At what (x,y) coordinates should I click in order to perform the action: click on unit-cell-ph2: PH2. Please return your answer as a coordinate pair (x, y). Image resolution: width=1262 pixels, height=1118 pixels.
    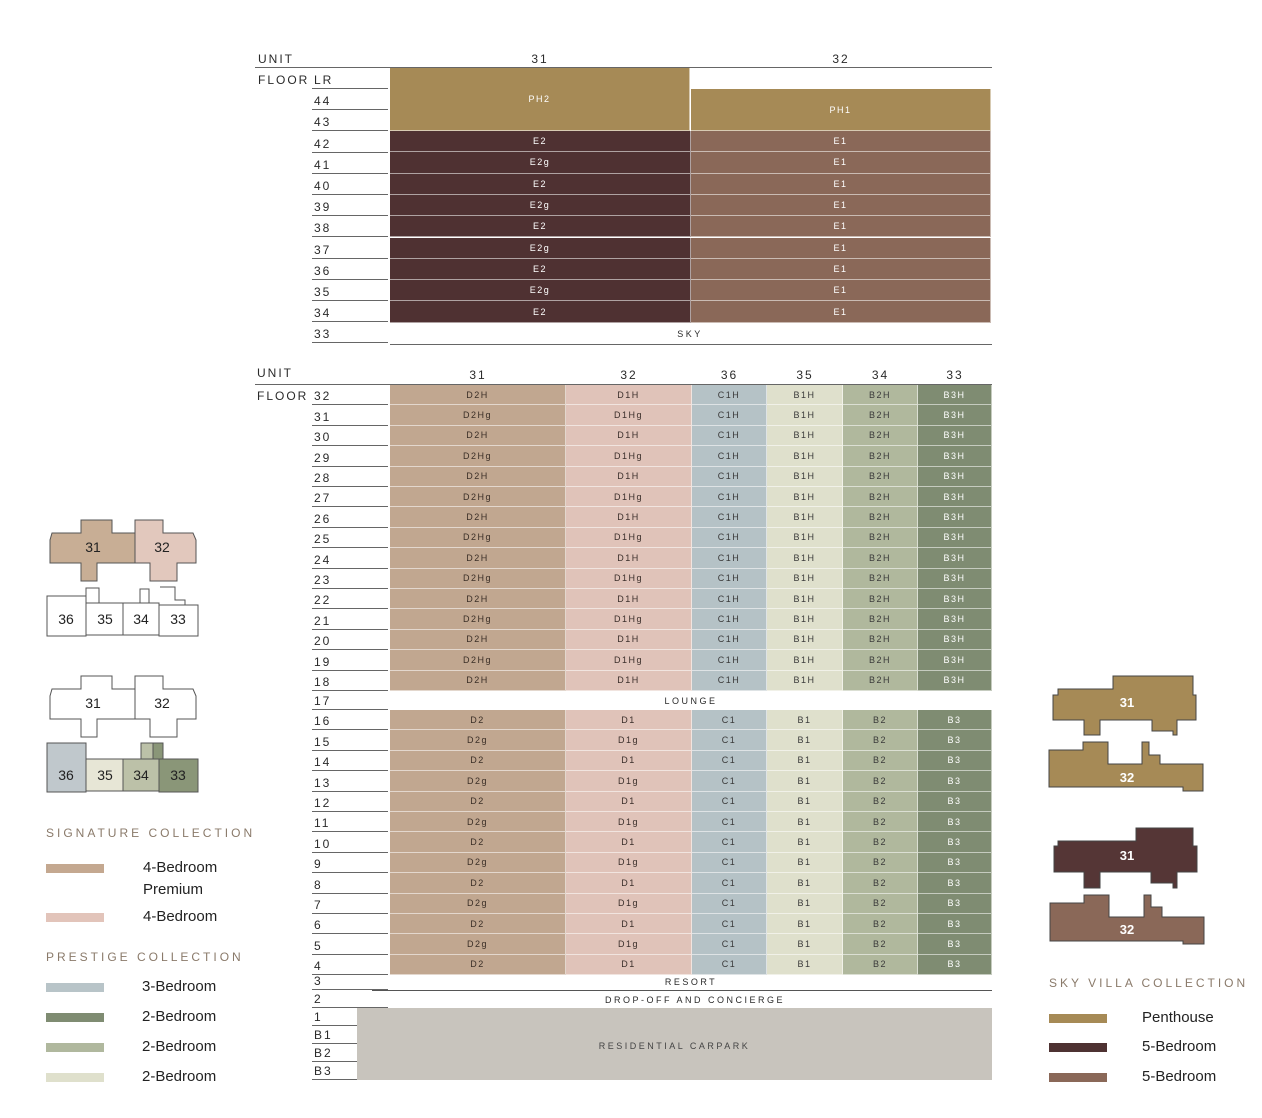
    Looking at the image, I should click on (540, 99).